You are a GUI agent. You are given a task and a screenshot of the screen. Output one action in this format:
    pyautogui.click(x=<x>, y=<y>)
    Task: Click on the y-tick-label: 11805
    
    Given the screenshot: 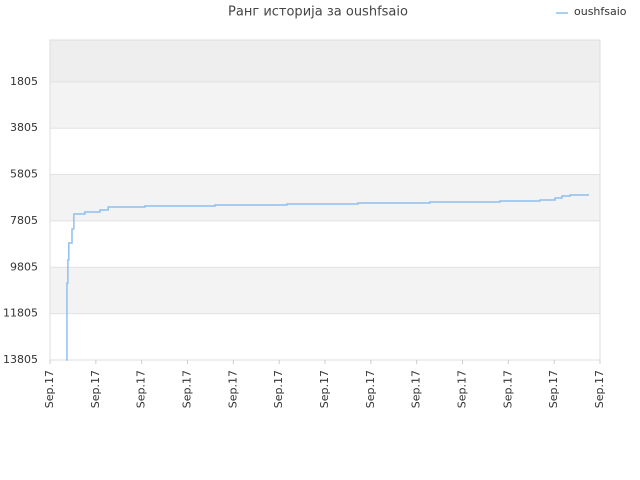 What is the action you would take?
    pyautogui.click(x=20, y=313)
    